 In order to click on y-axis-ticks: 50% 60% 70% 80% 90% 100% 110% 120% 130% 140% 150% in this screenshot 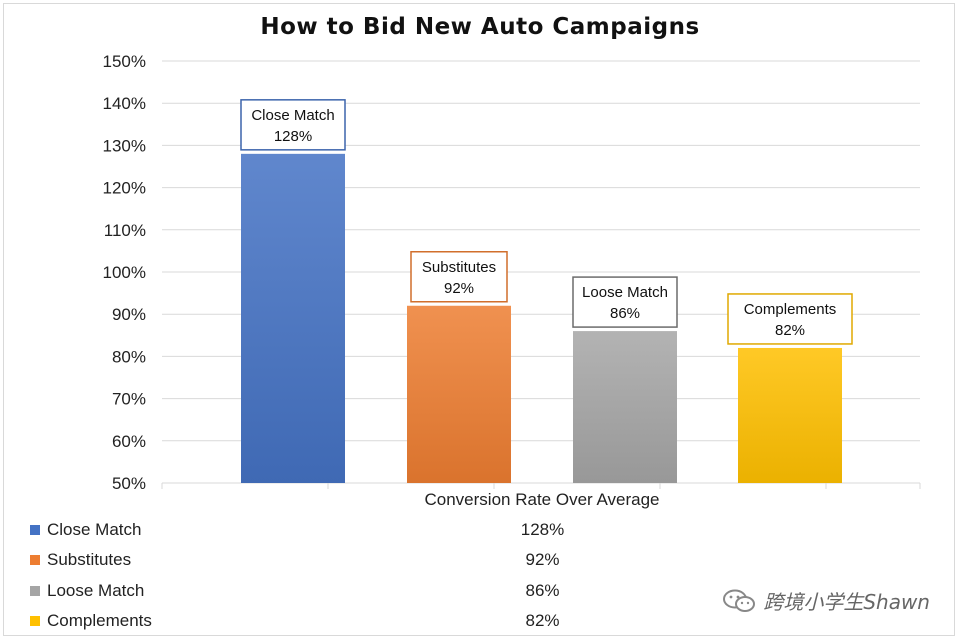, I will do `click(124, 272)`.